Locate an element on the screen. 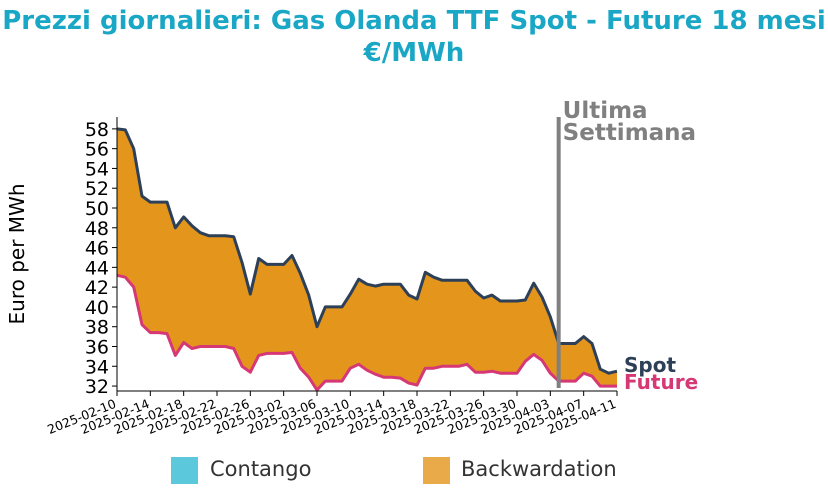  legend-label-contango: Contango is located at coordinates (261, 469).